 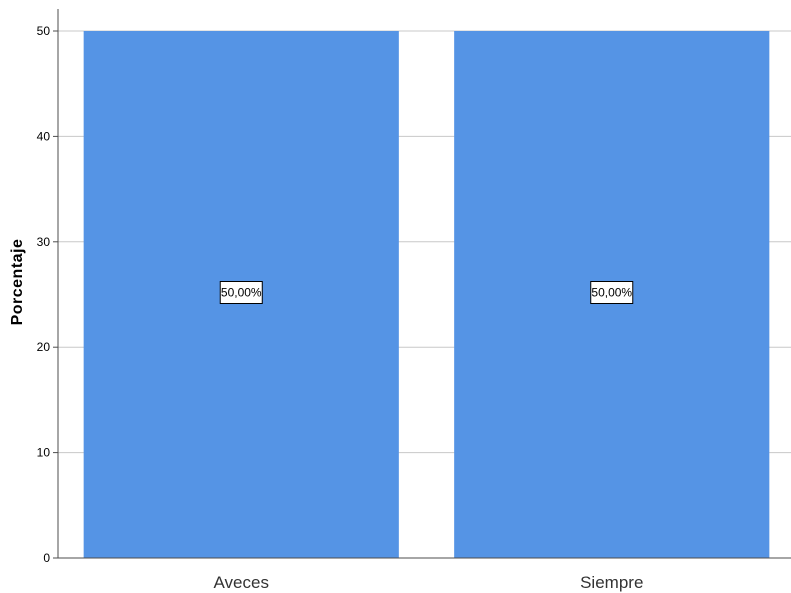 What do you see at coordinates (241, 582) in the screenshot?
I see `x-tick-label-aveces: Aveces` at bounding box center [241, 582].